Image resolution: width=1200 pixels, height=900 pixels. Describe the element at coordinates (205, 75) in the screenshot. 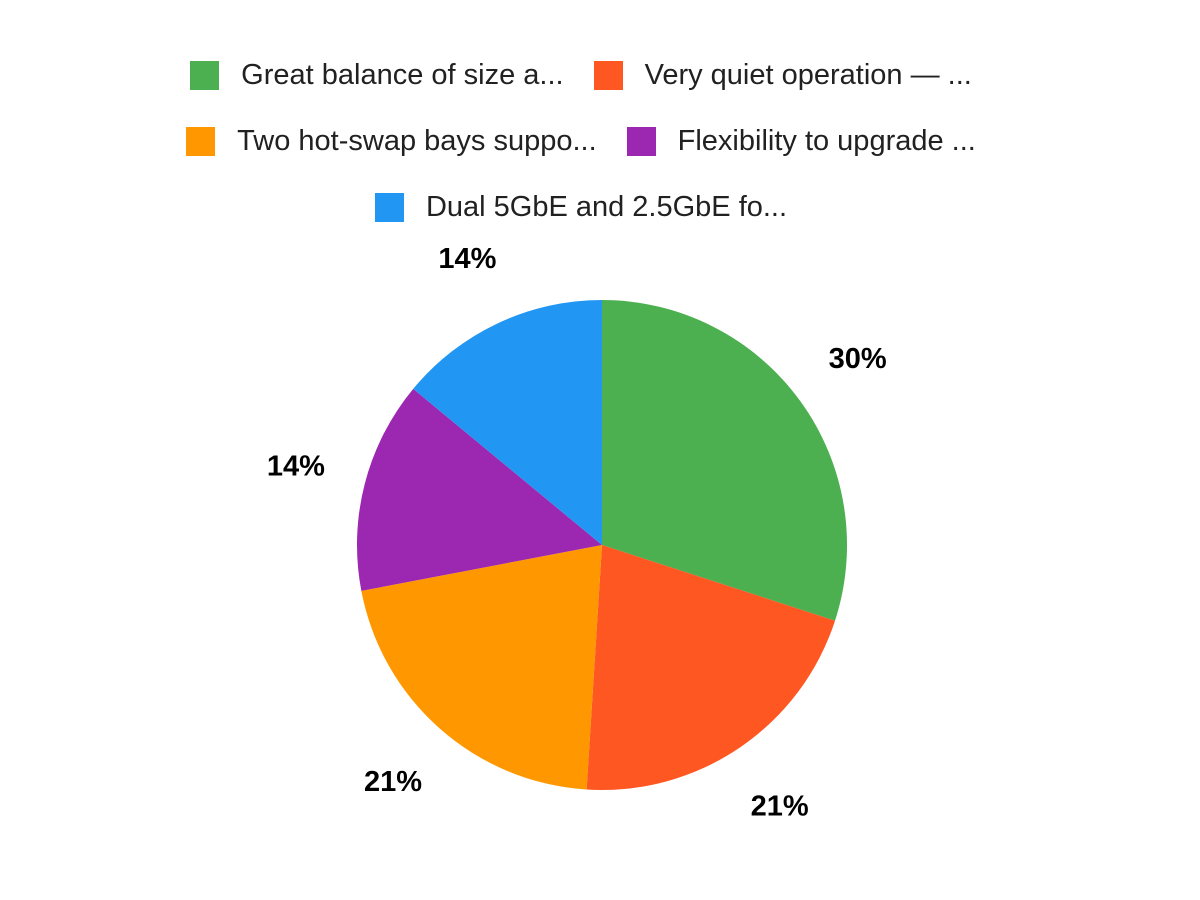

I see `legend-swatch-green` at that location.